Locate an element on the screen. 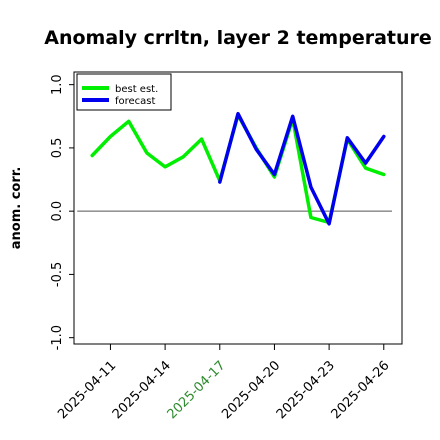  legend-label-best-est: best est. is located at coordinates (136, 89).